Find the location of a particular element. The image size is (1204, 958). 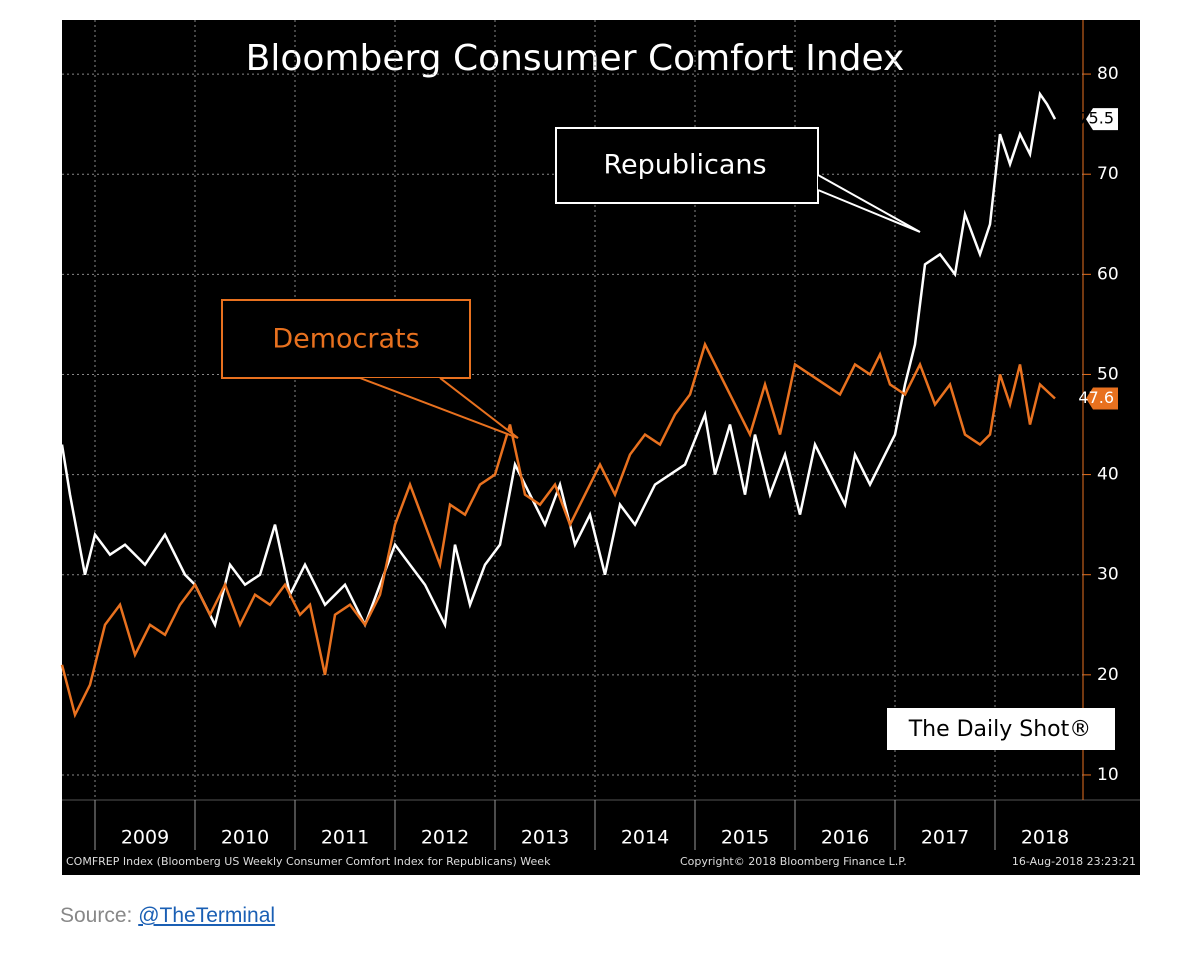

watermark: The Daily Shot® is located at coordinates (1000, 729).